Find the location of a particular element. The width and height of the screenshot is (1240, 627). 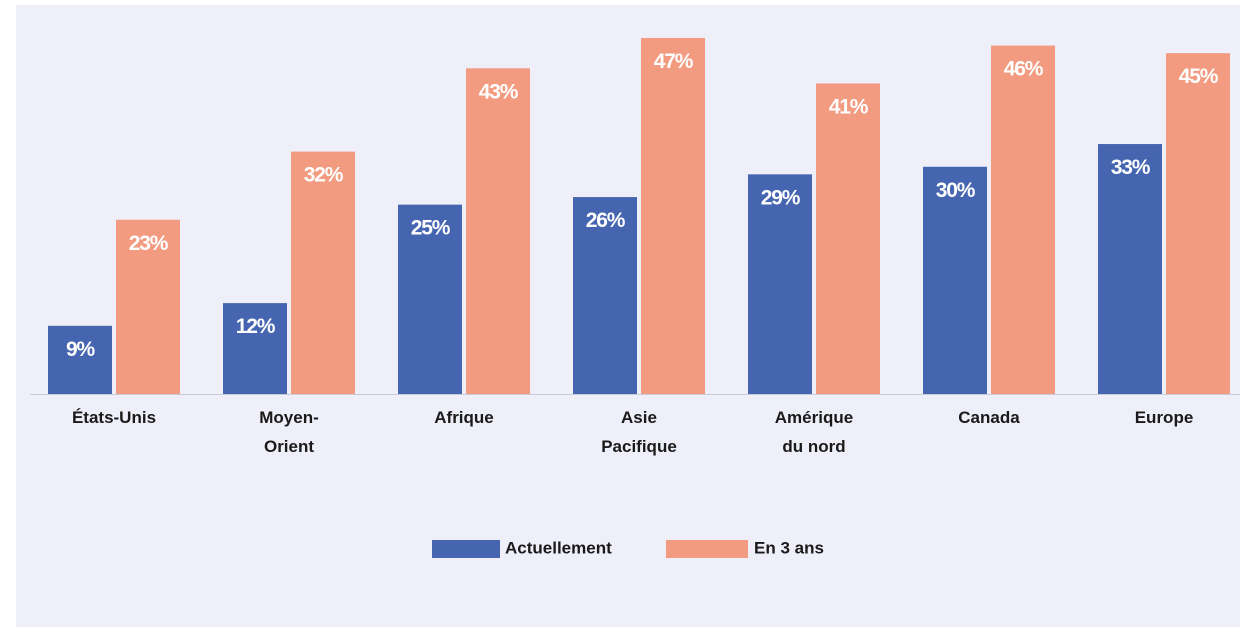

x-tick-label: Asie Pacifique is located at coordinates (639, 432).